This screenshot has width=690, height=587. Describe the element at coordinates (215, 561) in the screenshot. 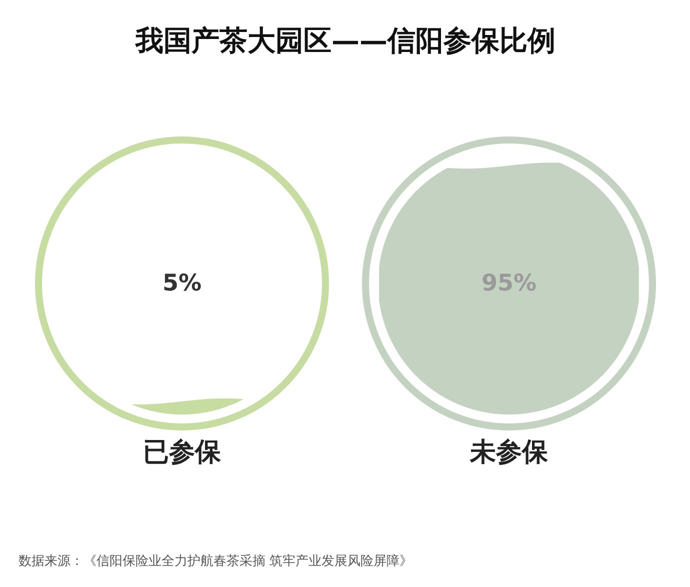

I see `source-note: 数据来源：《信阳保险业全力护航春茶采摘 筑牢产业发展风险屏障》` at that location.